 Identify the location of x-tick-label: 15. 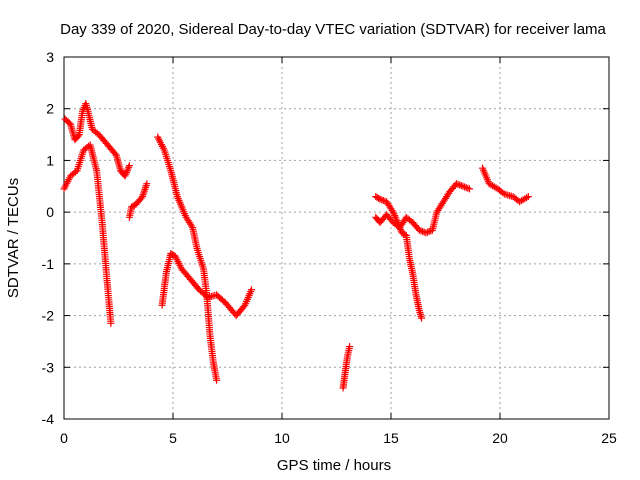
(391, 438).